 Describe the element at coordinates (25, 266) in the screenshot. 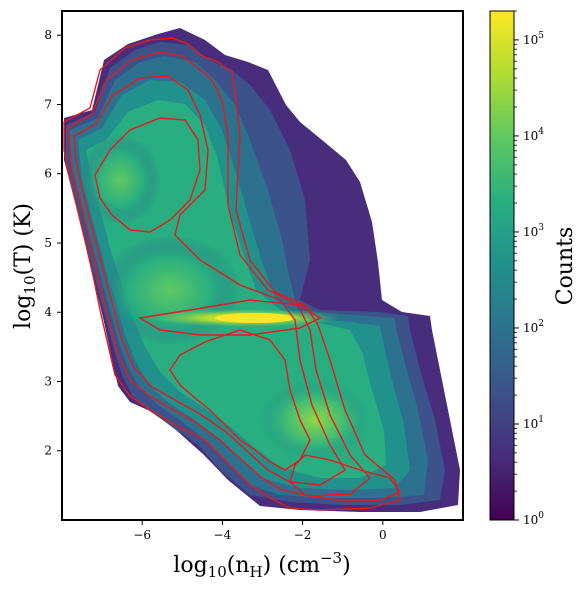

I see `y-axis-label: log10(T) (K)` at that location.